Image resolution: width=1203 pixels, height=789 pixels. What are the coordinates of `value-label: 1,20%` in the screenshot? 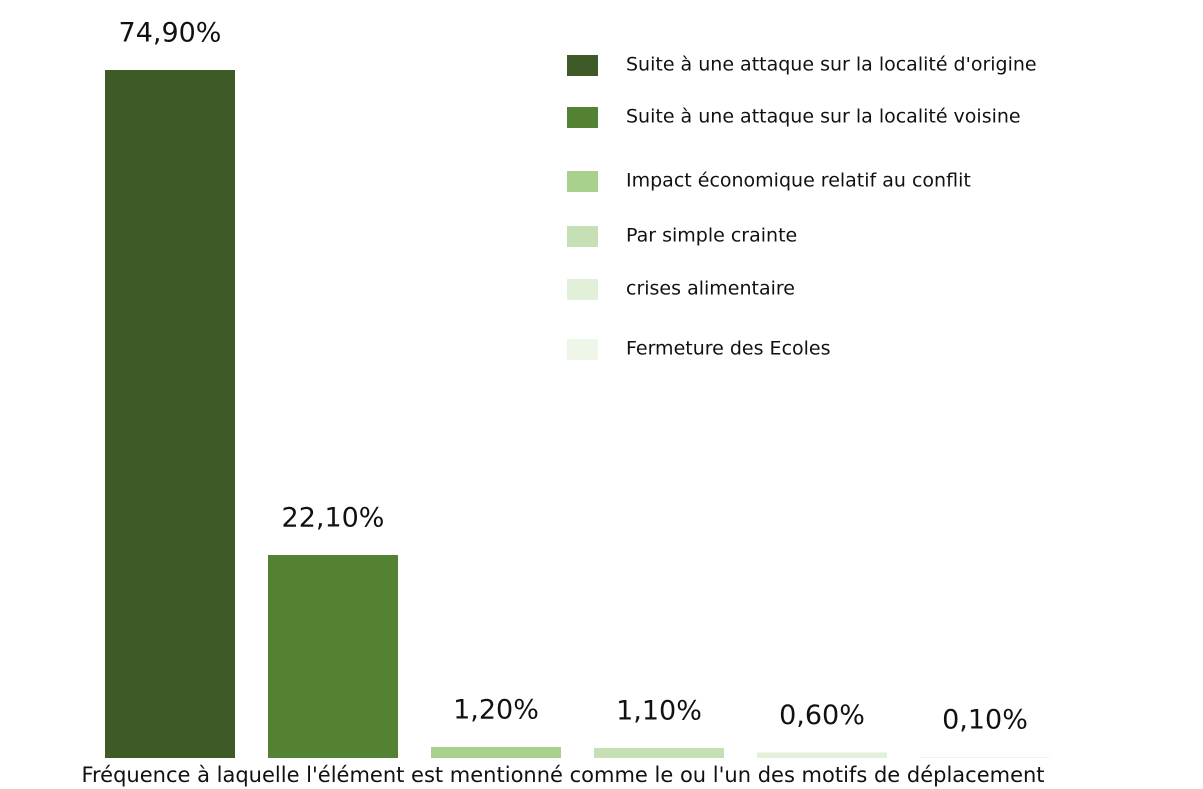 It's located at (496, 709).